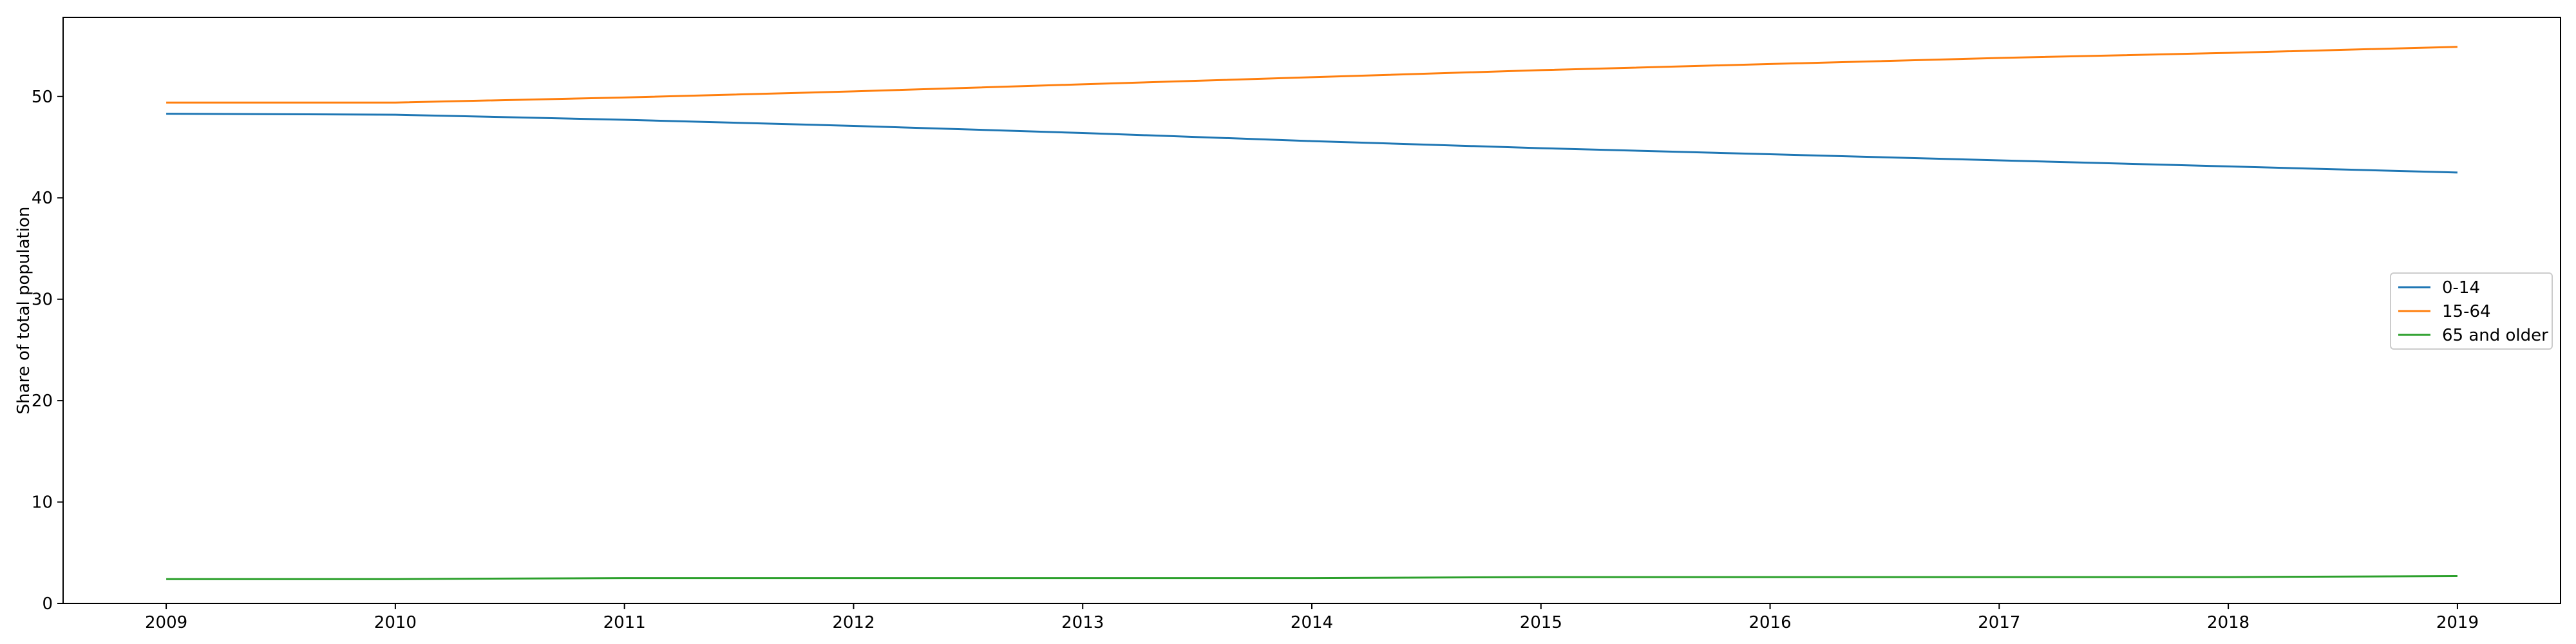 This screenshot has height=644, width=2576. What do you see at coordinates (24, 311) in the screenshot?
I see `y-axis-label: Share of total population` at bounding box center [24, 311].